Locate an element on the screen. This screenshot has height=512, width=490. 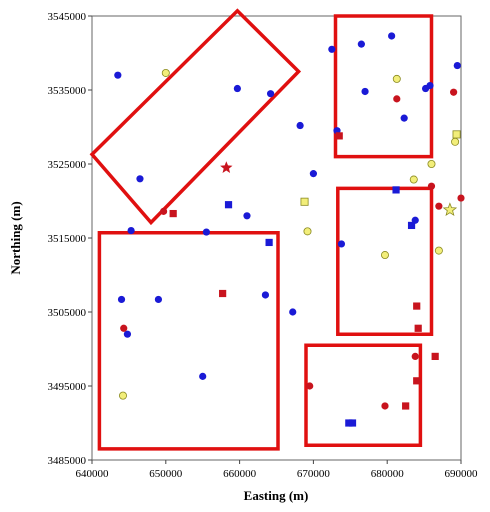
x-axis: 640000 650000 660000 670000 680000 690000 is located at coordinates (277, 470).